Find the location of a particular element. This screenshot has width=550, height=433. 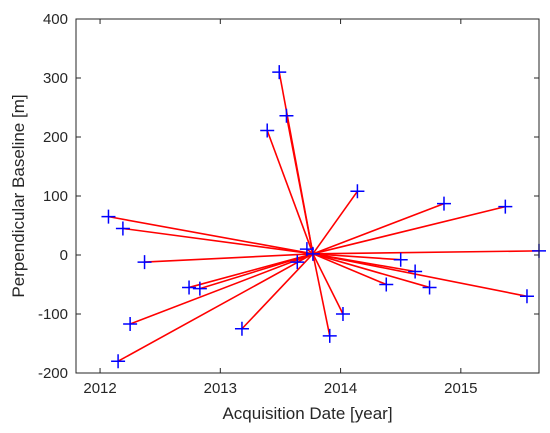

x-tick-label: 2013 is located at coordinates (220, 388).